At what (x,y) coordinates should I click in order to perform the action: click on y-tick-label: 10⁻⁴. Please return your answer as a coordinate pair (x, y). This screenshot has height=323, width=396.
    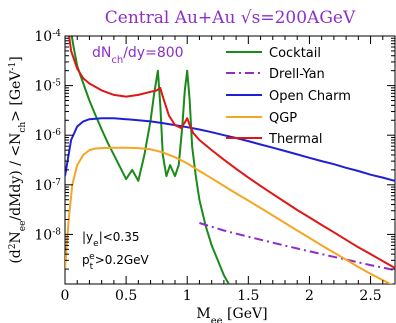
    Looking at the image, I should click on (47, 37).